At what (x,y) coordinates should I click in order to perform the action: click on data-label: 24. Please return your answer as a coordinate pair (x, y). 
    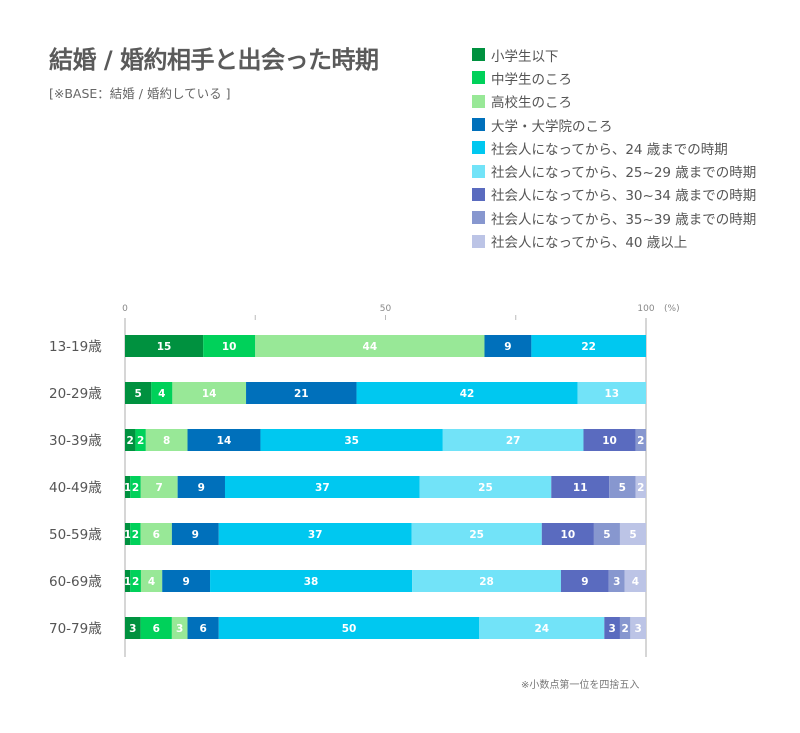
    Looking at the image, I should click on (541, 629).